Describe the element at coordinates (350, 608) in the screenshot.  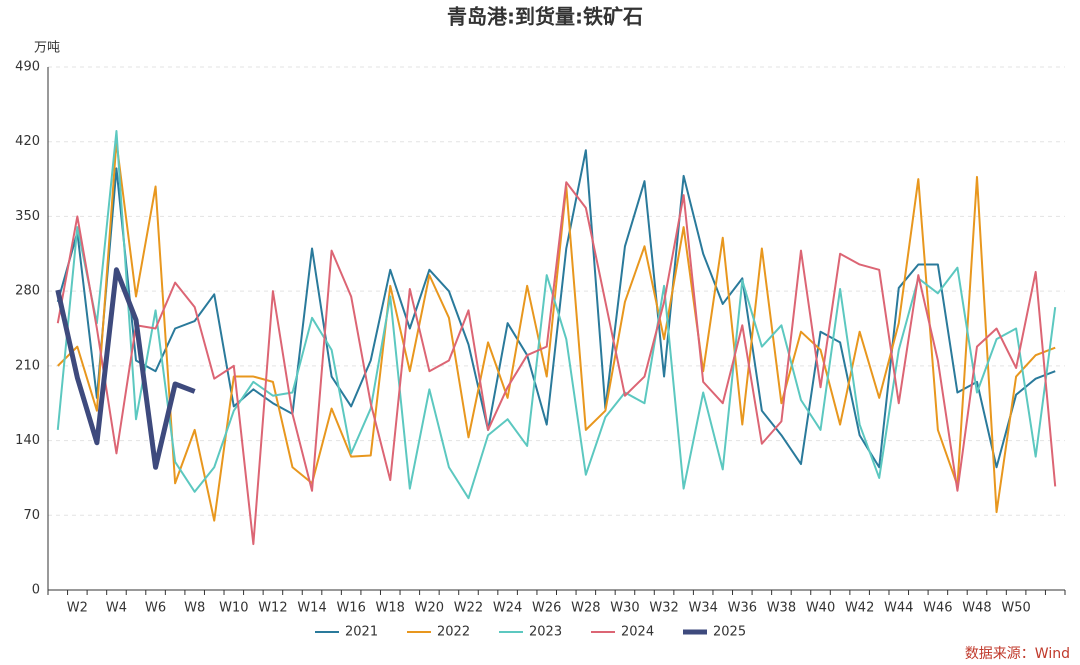
I see `x-tick-label: W16` at that location.